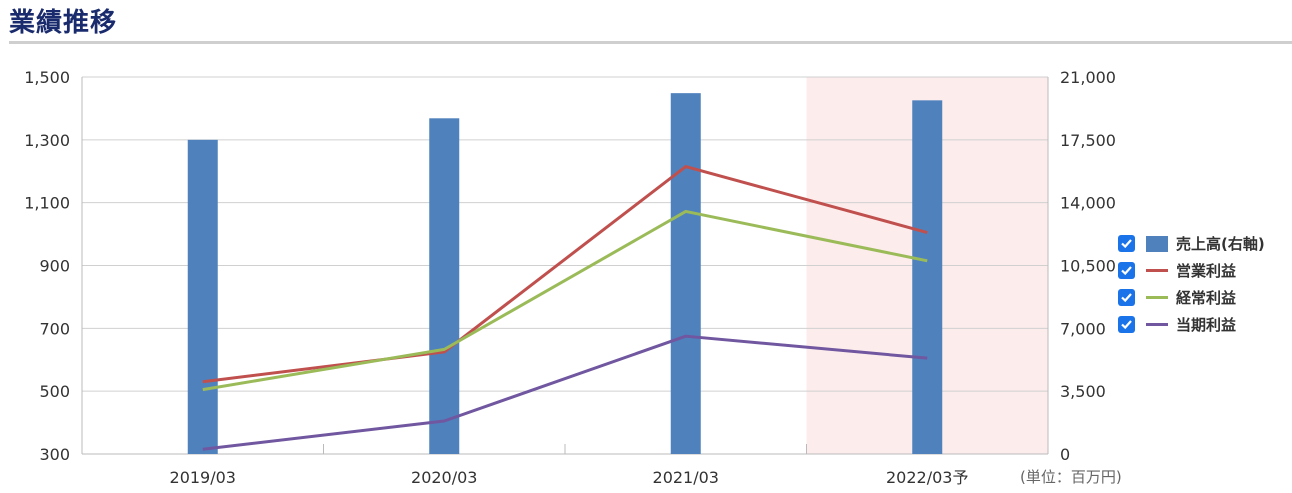  I want to click on legend-item-operating-profit: 営業利益, so click(1204, 270).